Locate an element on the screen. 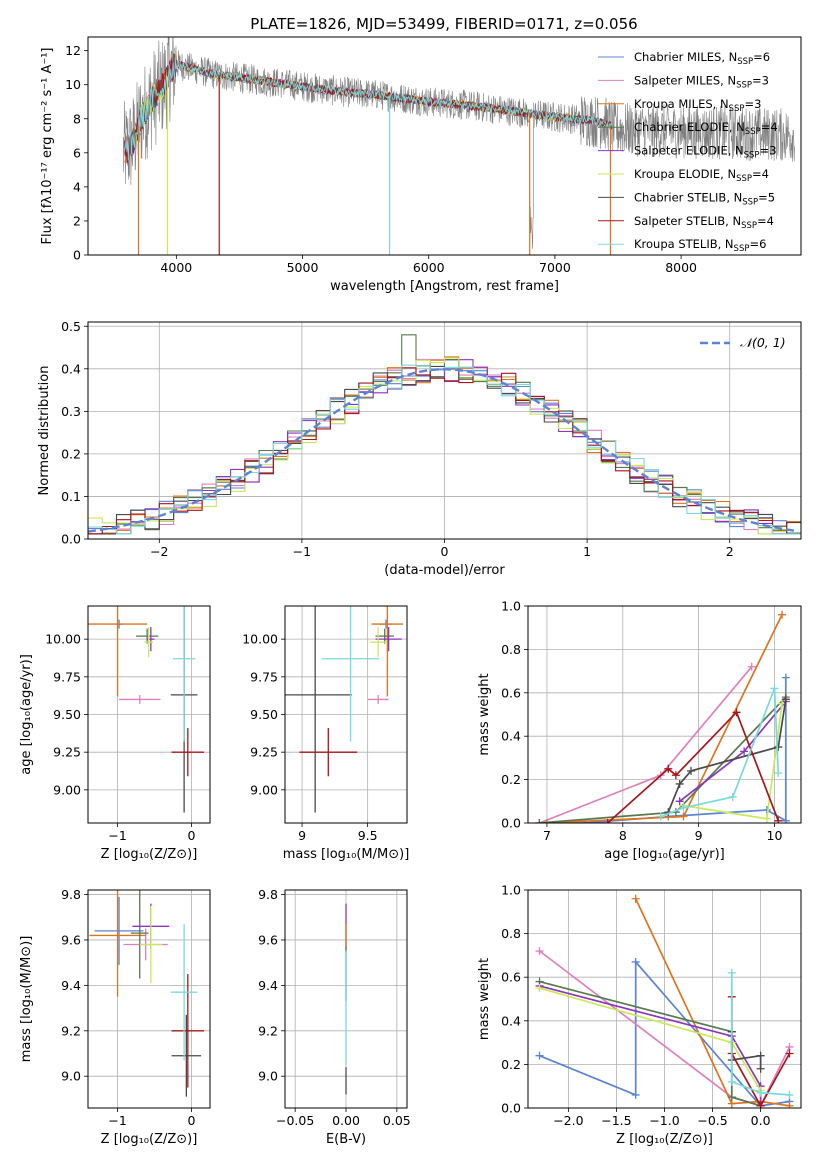 Image resolution: width=819 pixels, height=1170 pixels. x-tick-label: 0.05 is located at coordinates (397, 1120).